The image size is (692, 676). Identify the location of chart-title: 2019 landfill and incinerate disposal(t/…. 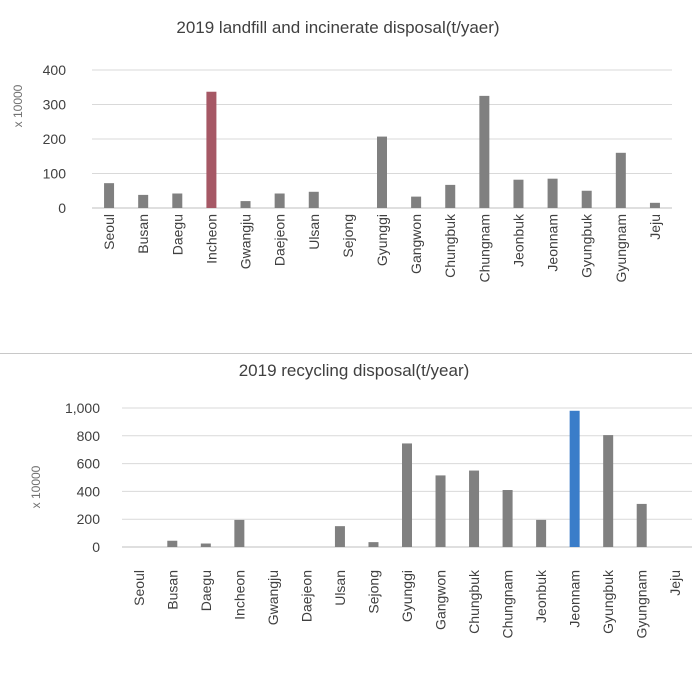
(337, 27).